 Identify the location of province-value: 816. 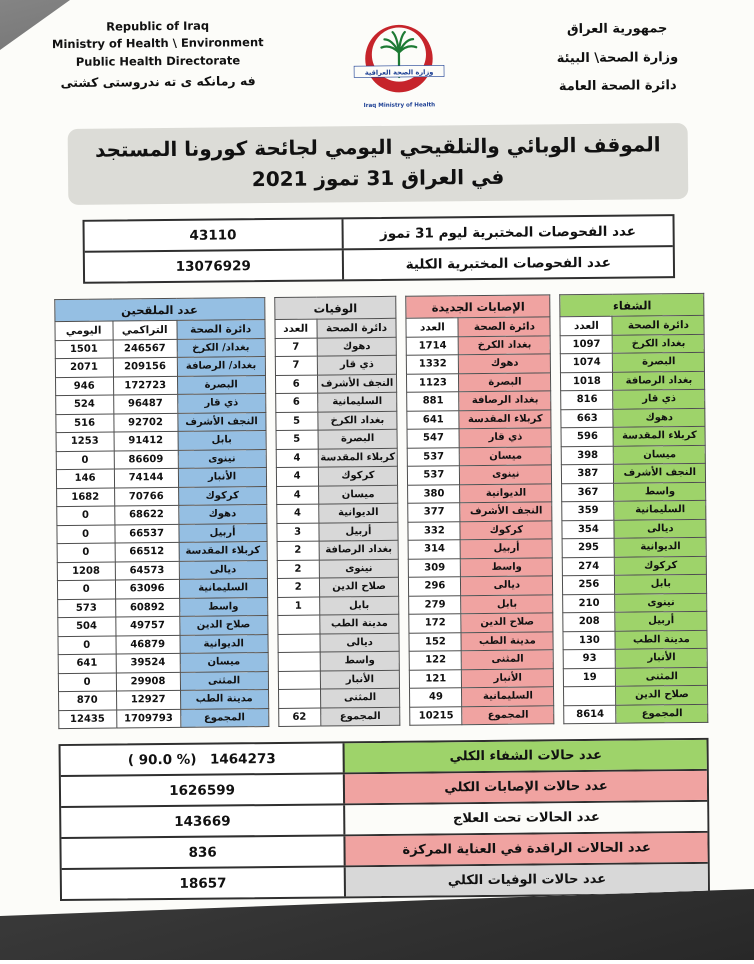
(587, 400).